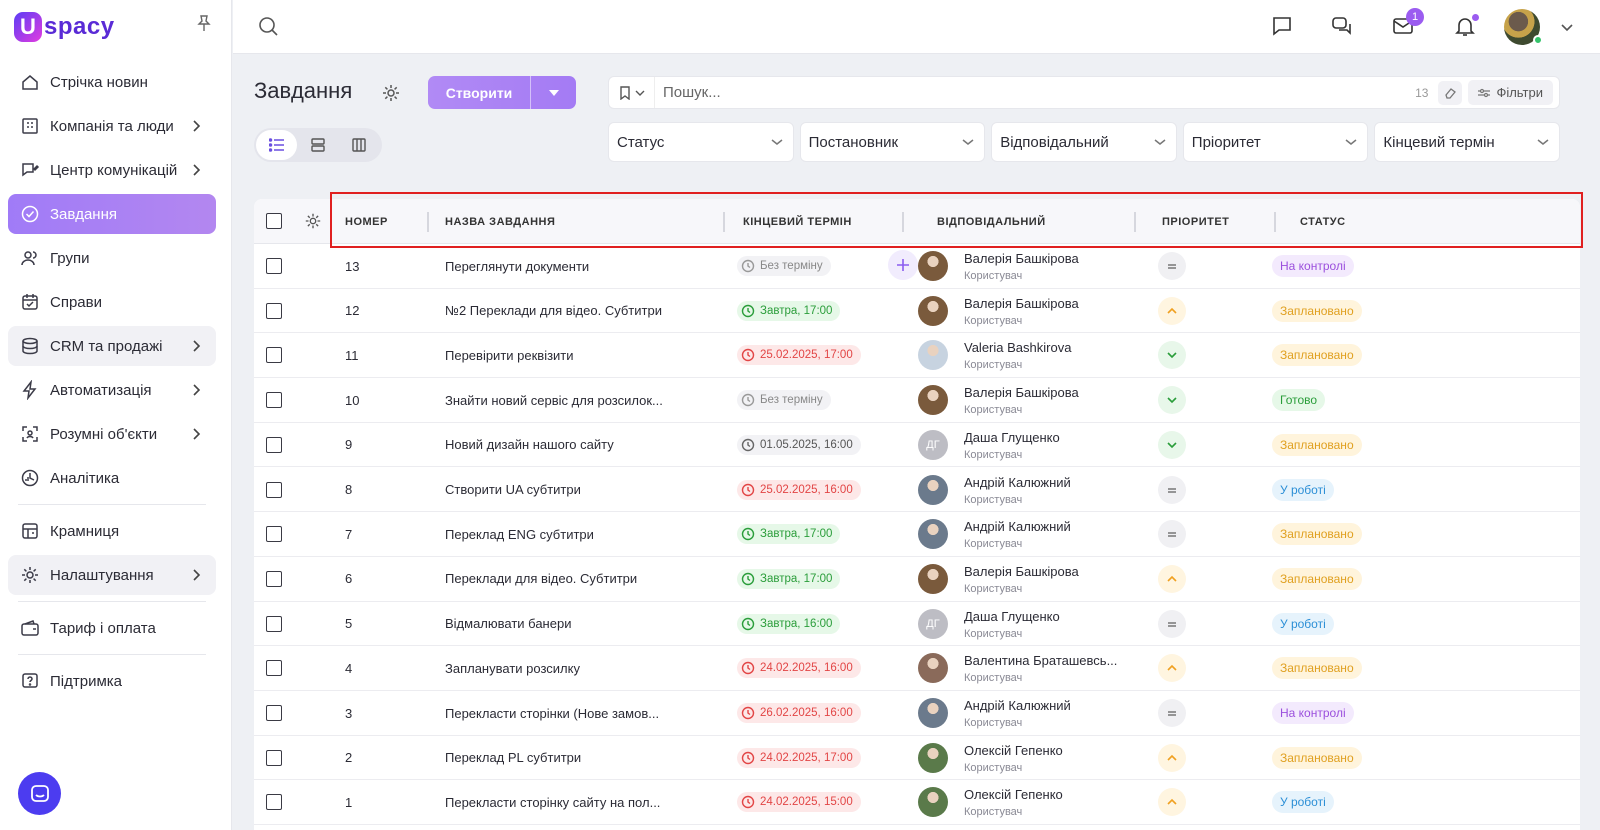 This screenshot has height=830, width=1600. I want to click on clear-search-button, so click(1450, 92).